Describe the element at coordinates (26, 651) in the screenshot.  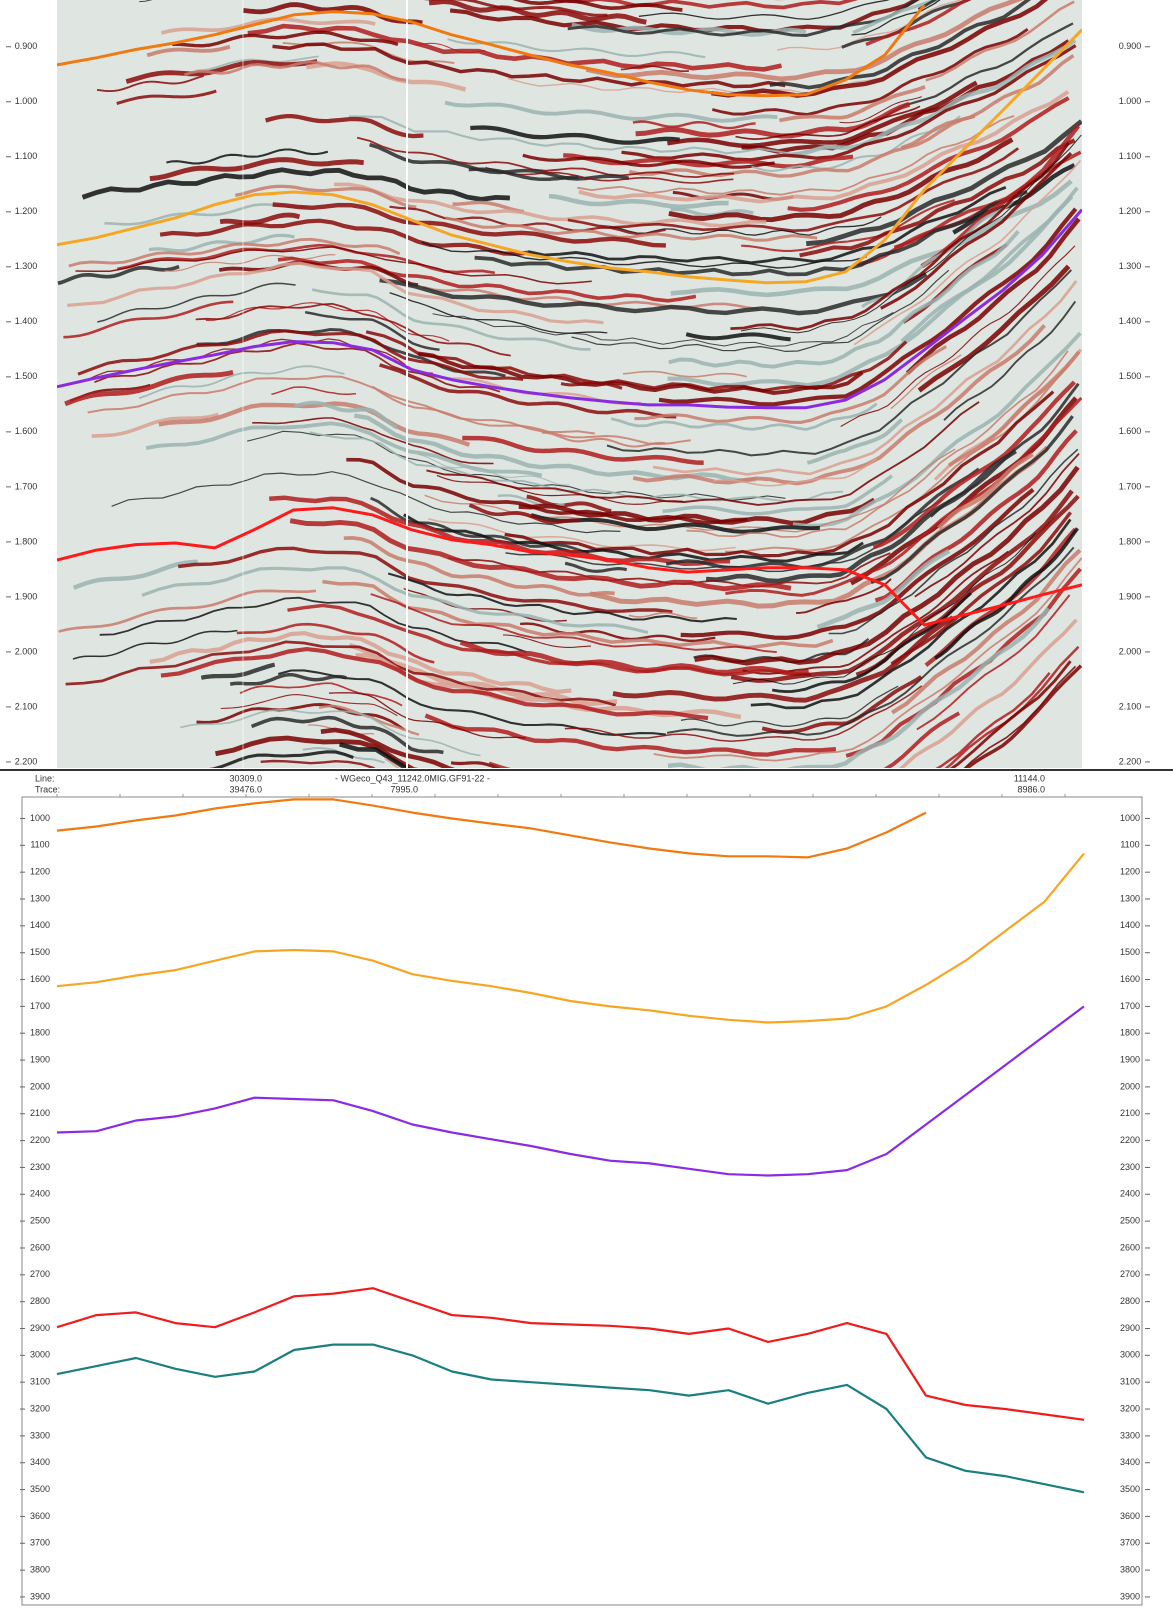
I see `y-tick-label: 2.000` at that location.